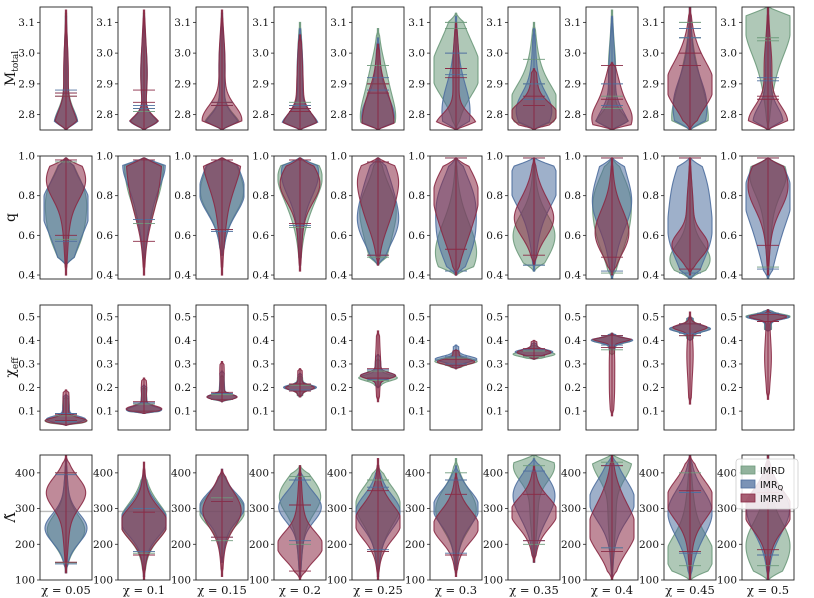  Describe the element at coordinates (601, 216) in the screenshot. I see `panel-q-8: 0.4 0.6 0.8 1.0` at that location.